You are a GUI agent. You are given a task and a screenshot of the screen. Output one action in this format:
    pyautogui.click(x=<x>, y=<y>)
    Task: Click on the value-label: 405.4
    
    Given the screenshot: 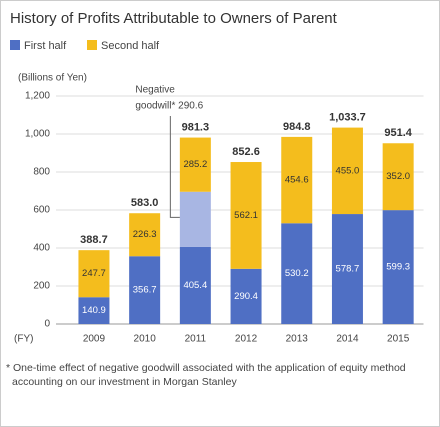 What is the action you would take?
    pyautogui.click(x=195, y=285)
    